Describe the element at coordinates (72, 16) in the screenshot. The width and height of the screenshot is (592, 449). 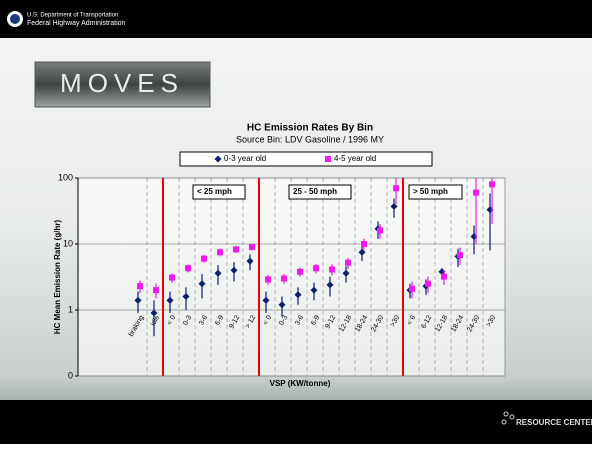
I see `agency-line: U.S. Department of Transportation` at that location.